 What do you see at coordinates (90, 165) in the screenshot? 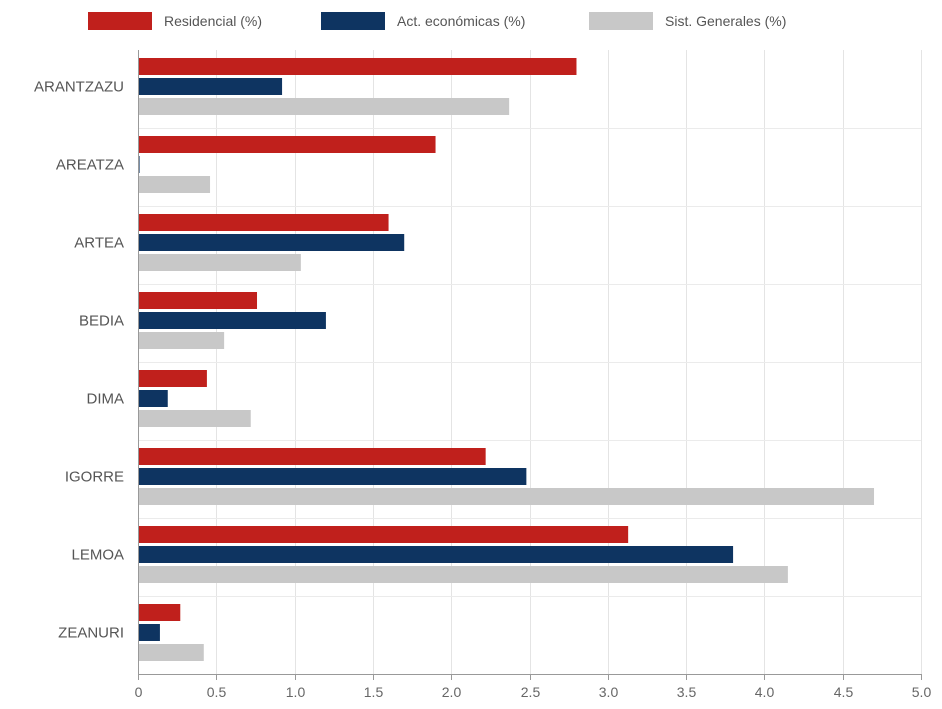
I see `category-label: AREATZA` at bounding box center [90, 165].